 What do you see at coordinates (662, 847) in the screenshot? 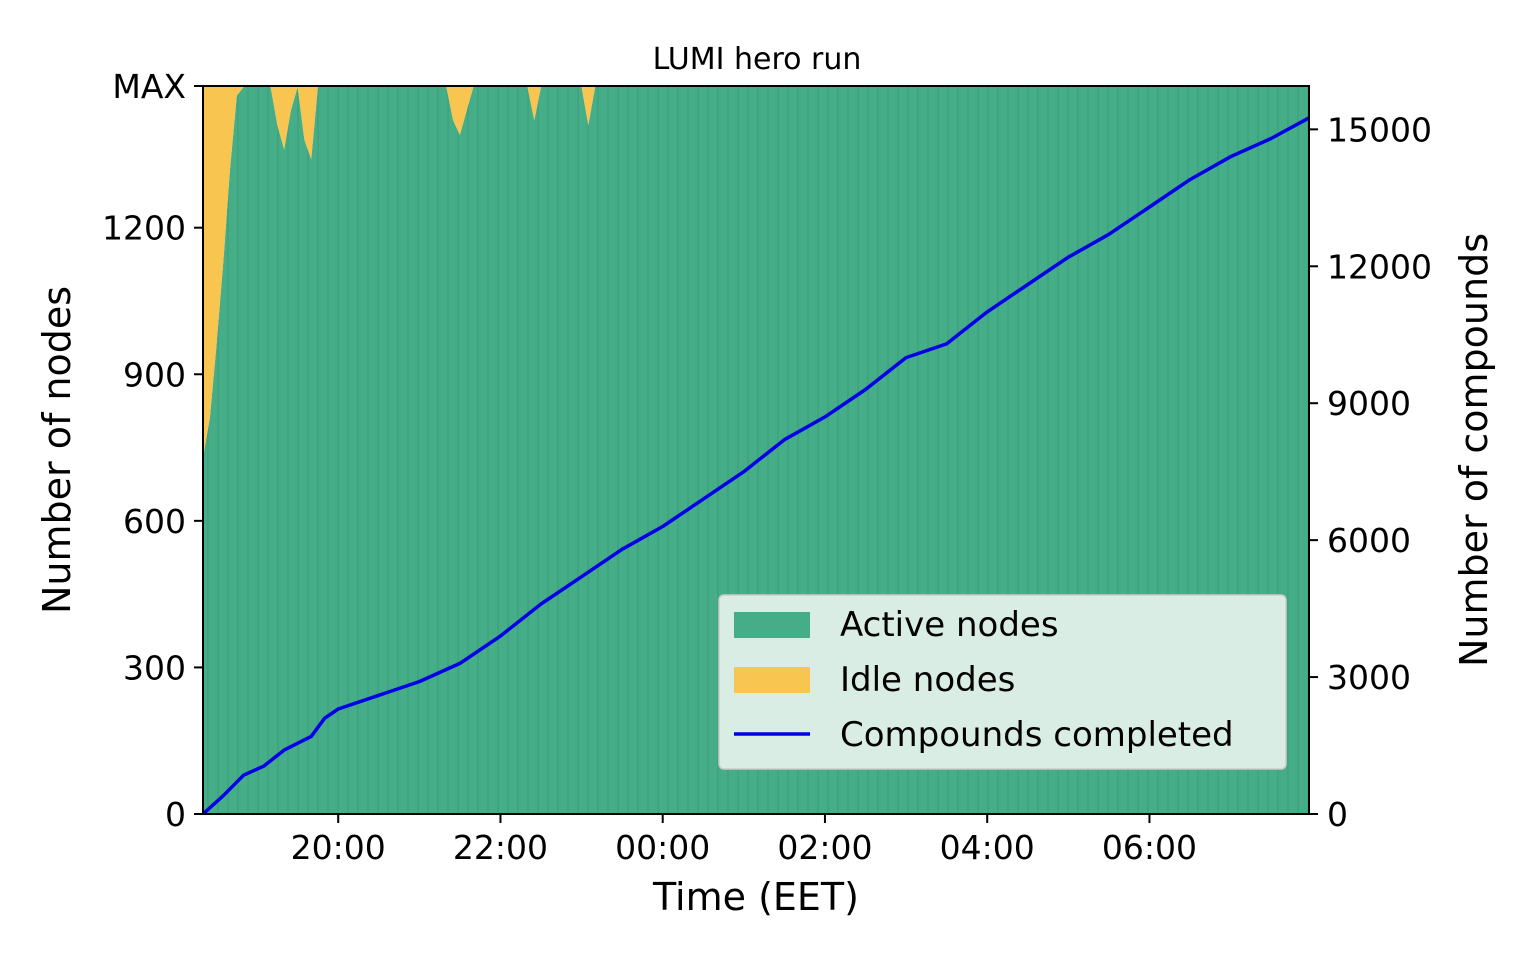
I see `x-tick-label: 00:00` at bounding box center [662, 847].